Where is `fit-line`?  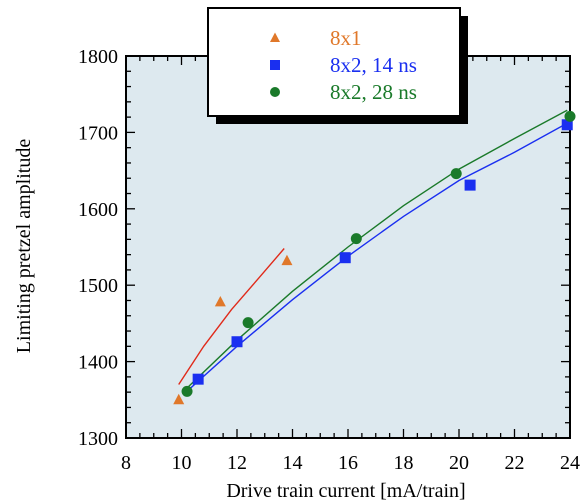
fit-line is located at coordinates (231, 316).